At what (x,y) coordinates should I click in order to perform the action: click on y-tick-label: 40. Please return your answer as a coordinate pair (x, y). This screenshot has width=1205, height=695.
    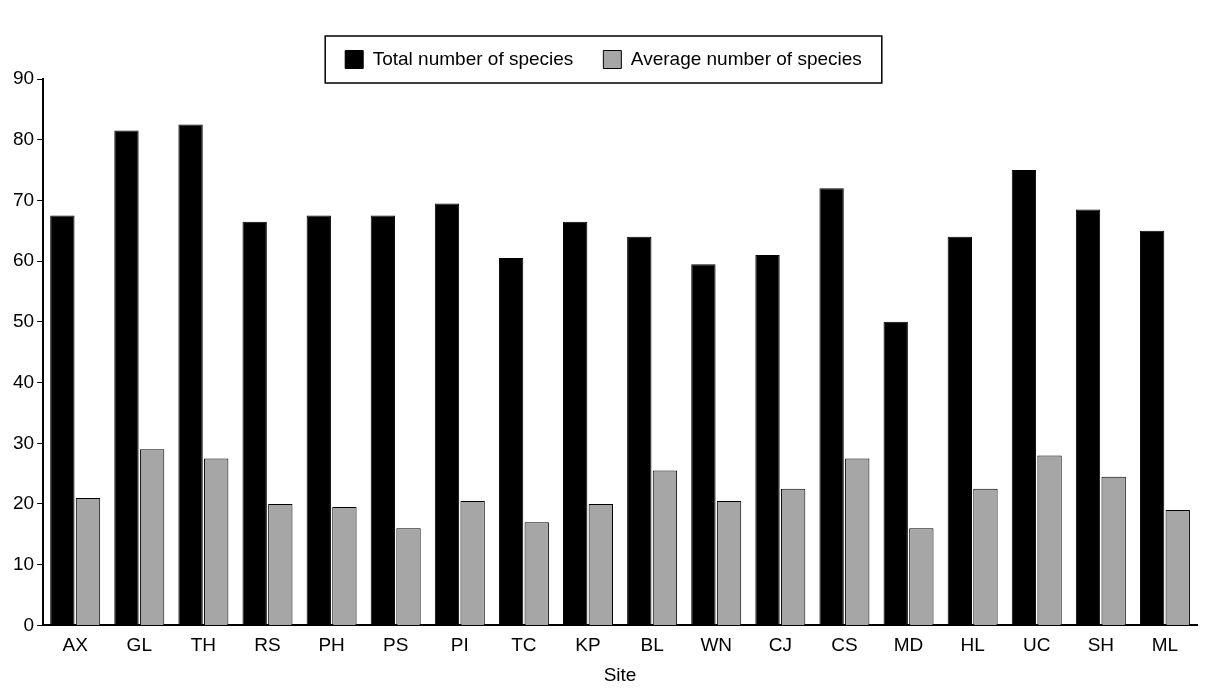
    Looking at the image, I should click on (23, 381).